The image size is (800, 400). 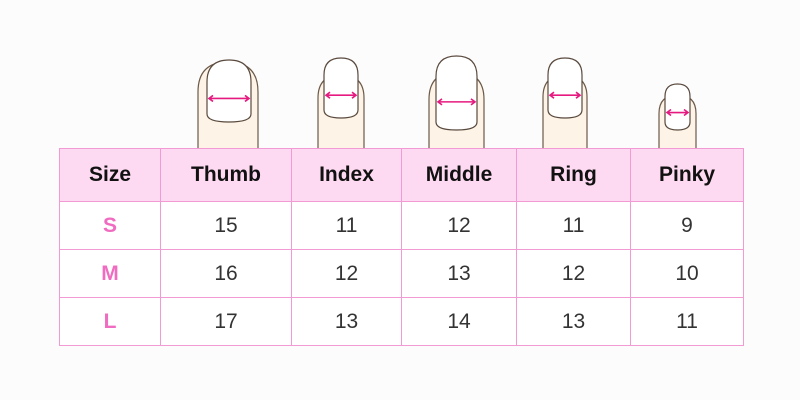 I want to click on table-row: M 16 12 13 12 10, so click(x=401, y=273).